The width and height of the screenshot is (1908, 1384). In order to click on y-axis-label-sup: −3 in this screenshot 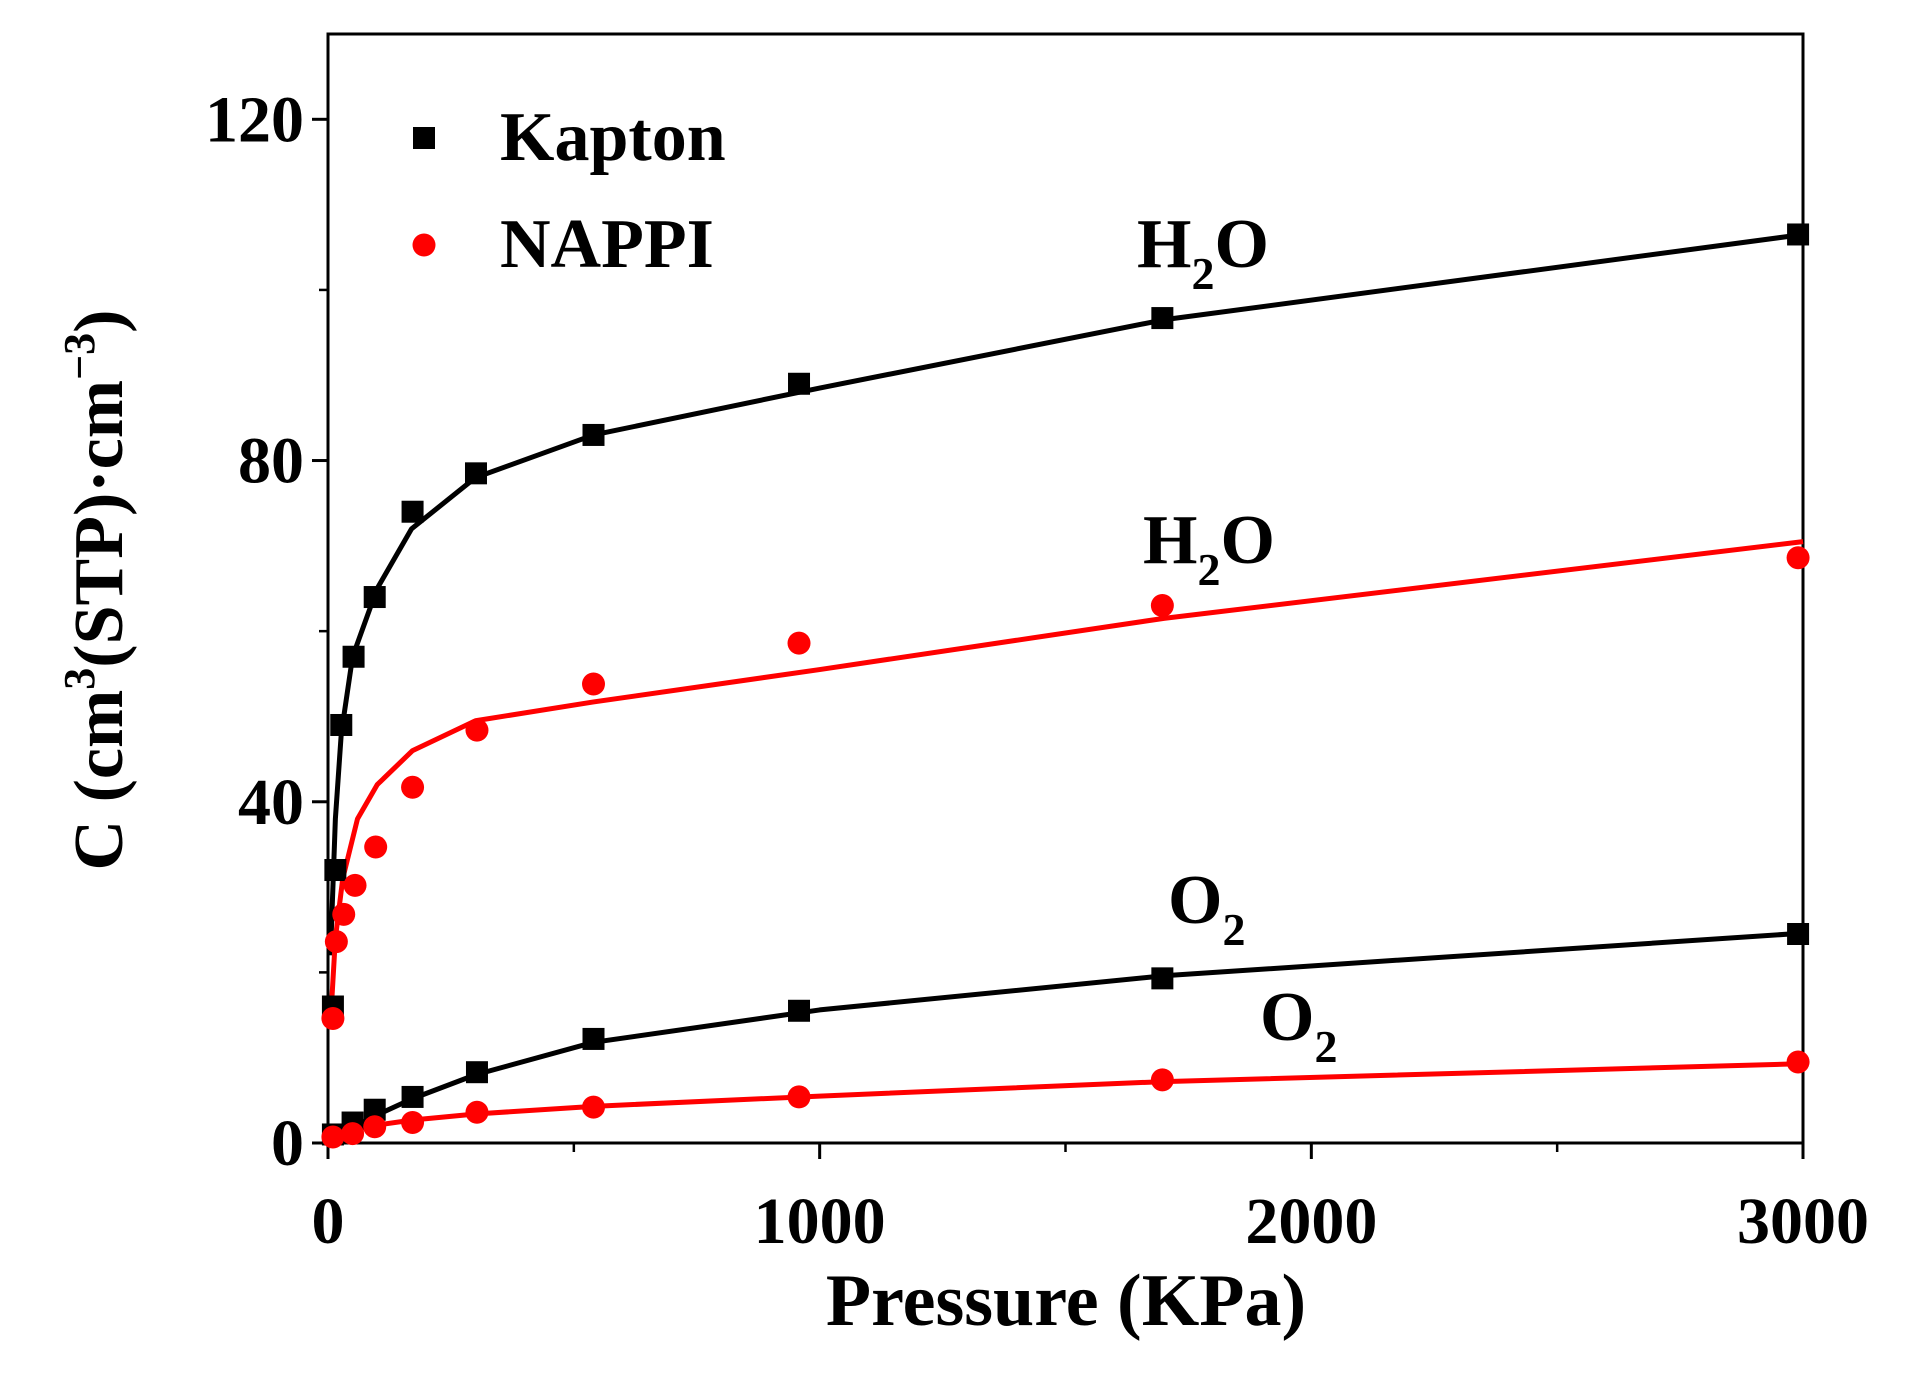, I will do `click(79, 356)`.